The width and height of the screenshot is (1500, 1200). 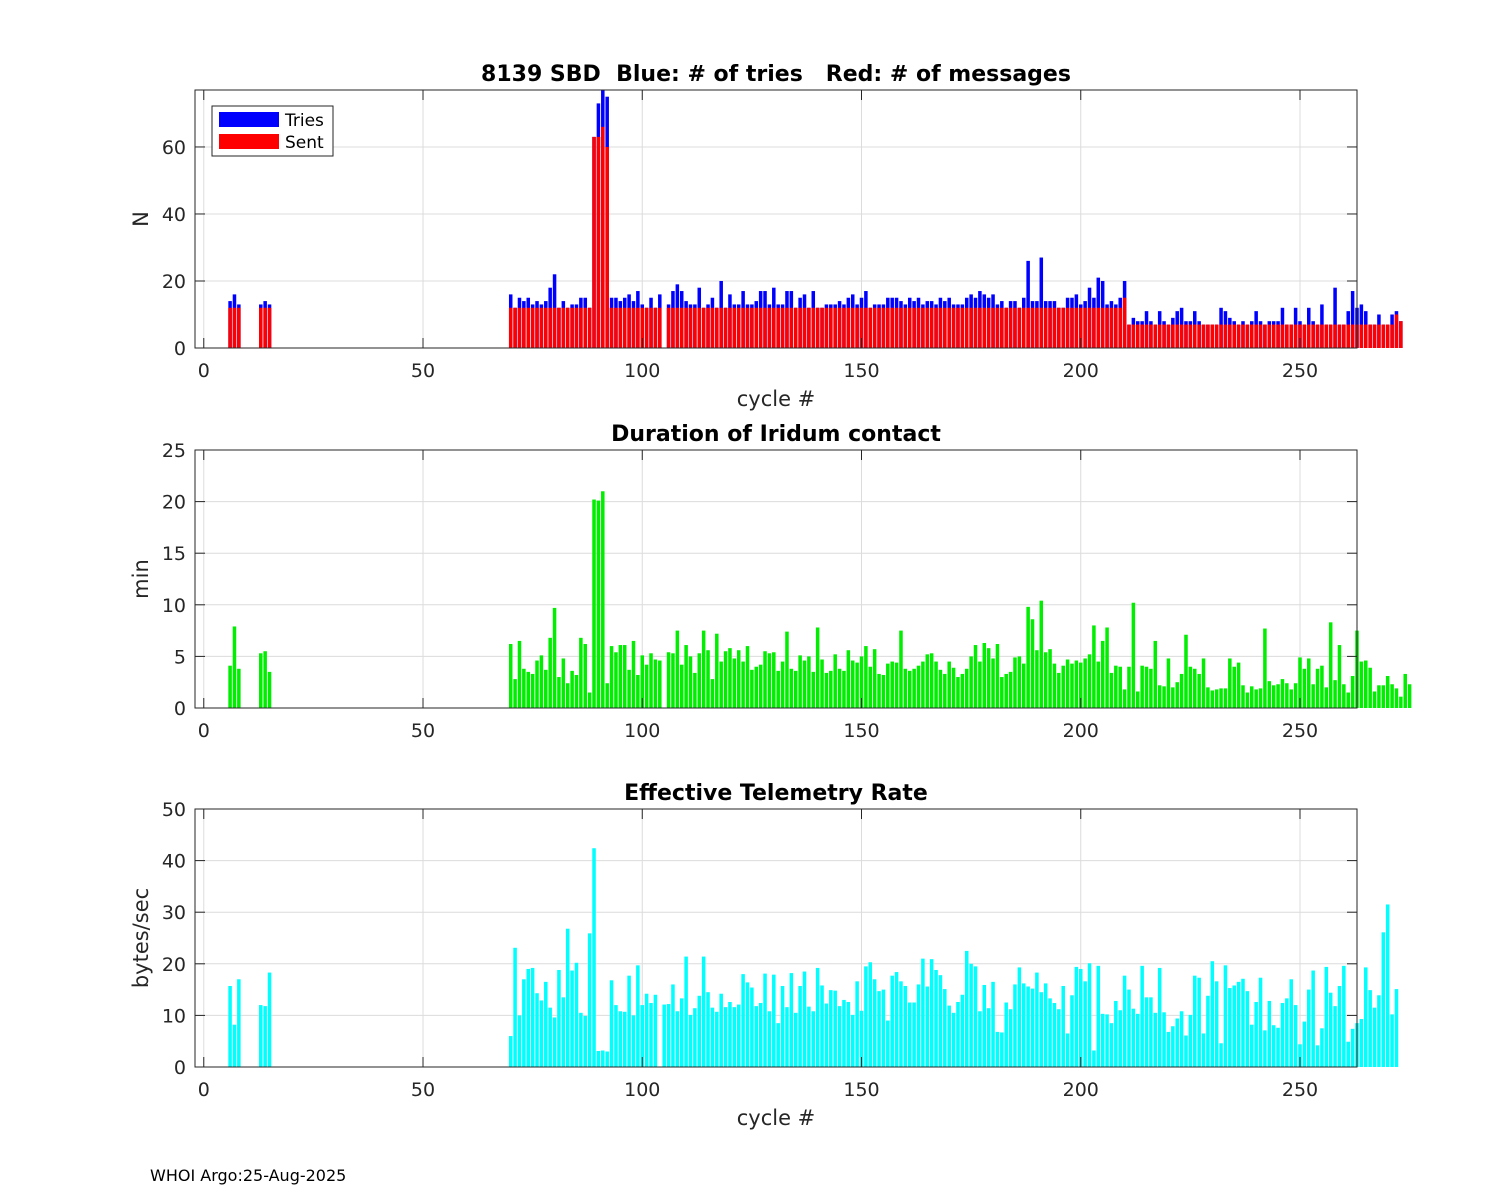 What do you see at coordinates (642, 371) in the screenshot?
I see `x-tick-label: 100` at bounding box center [642, 371].